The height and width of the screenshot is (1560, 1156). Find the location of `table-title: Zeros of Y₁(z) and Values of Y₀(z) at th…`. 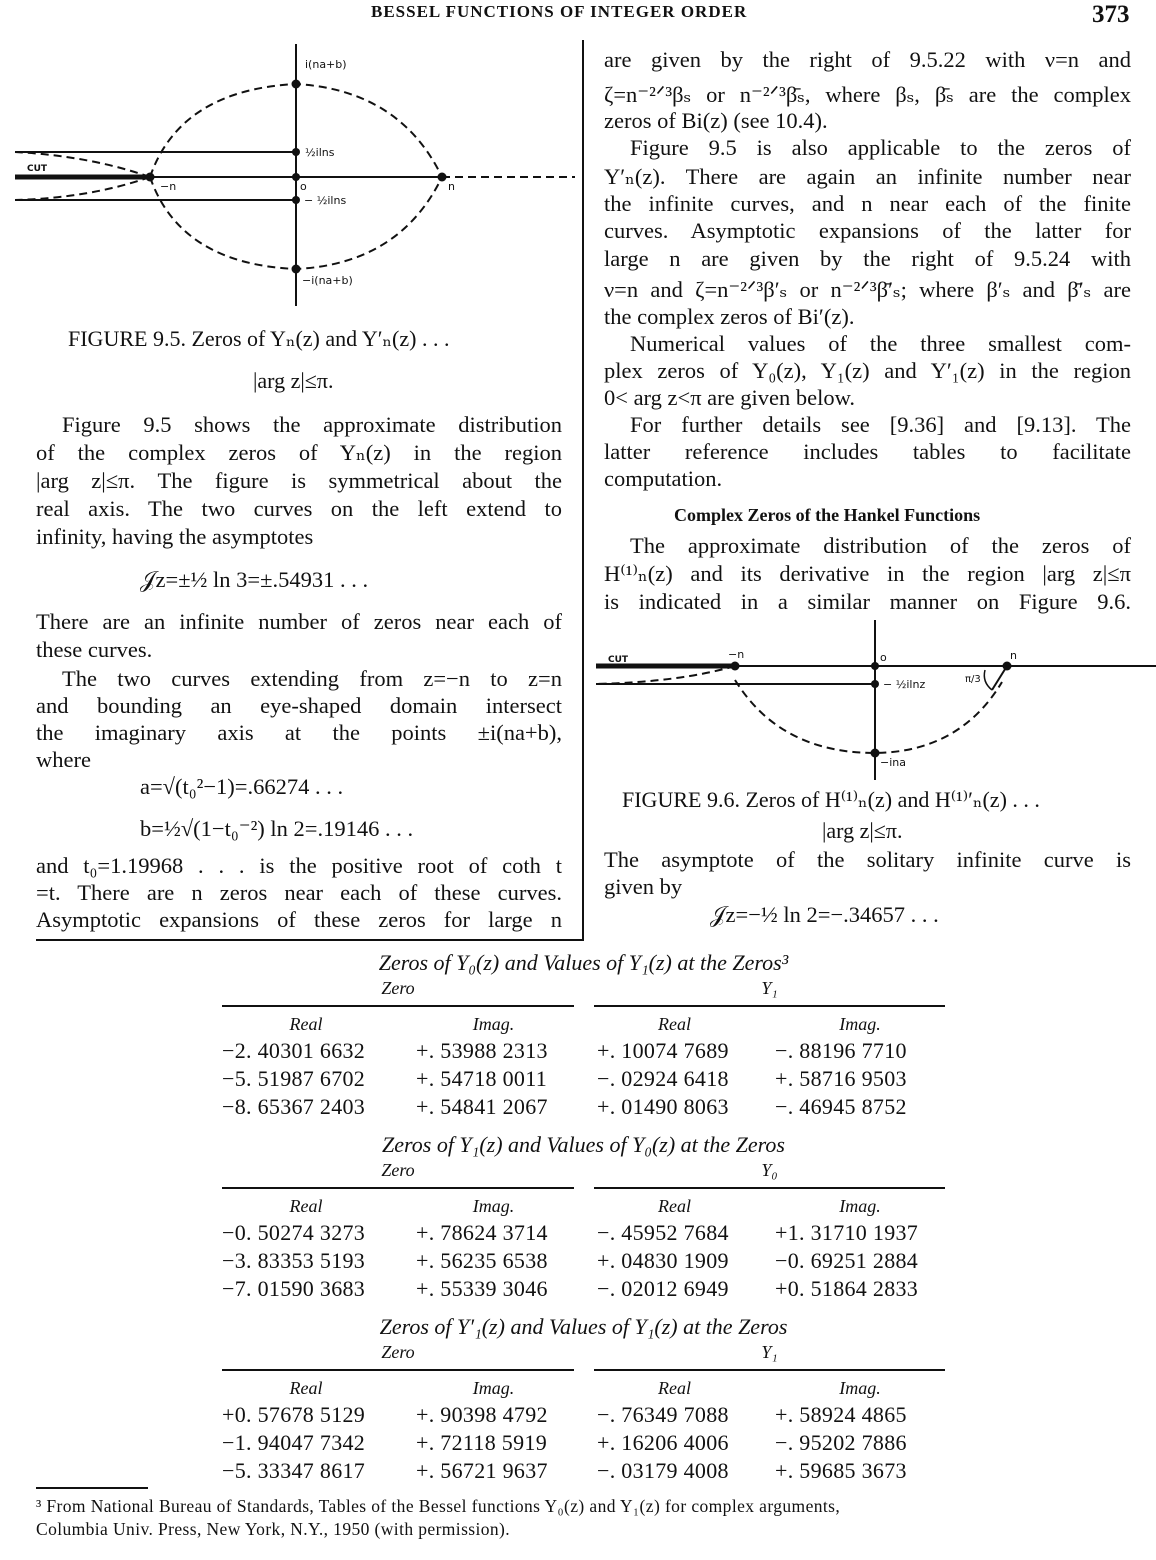

table-title: Zeros of Y₁(z) and Values of Y₀(z) at th… is located at coordinates (583, 1144).